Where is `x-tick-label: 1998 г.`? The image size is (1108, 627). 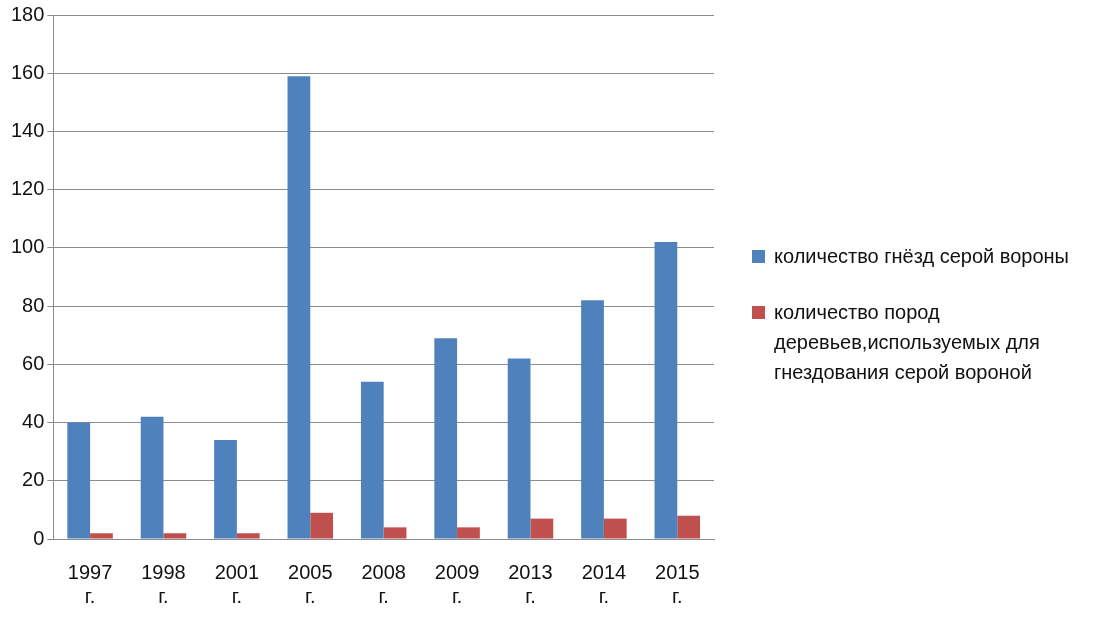 x-tick-label: 1998 г. is located at coordinates (163, 583).